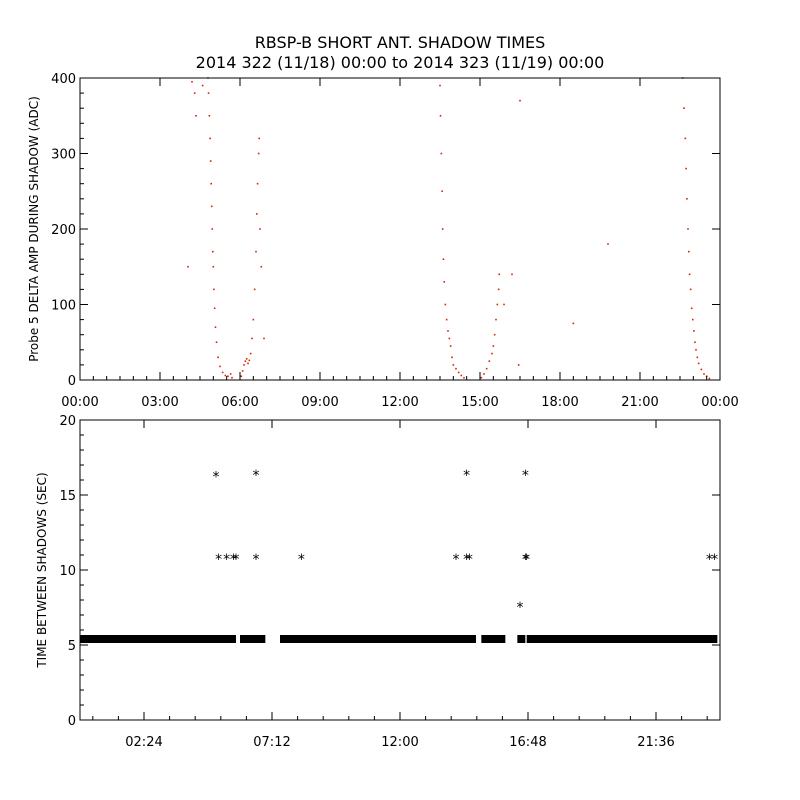 The height and width of the screenshot is (800, 800). What do you see at coordinates (719, 402) in the screenshot?
I see `x-tick-label: 00:00` at bounding box center [719, 402].